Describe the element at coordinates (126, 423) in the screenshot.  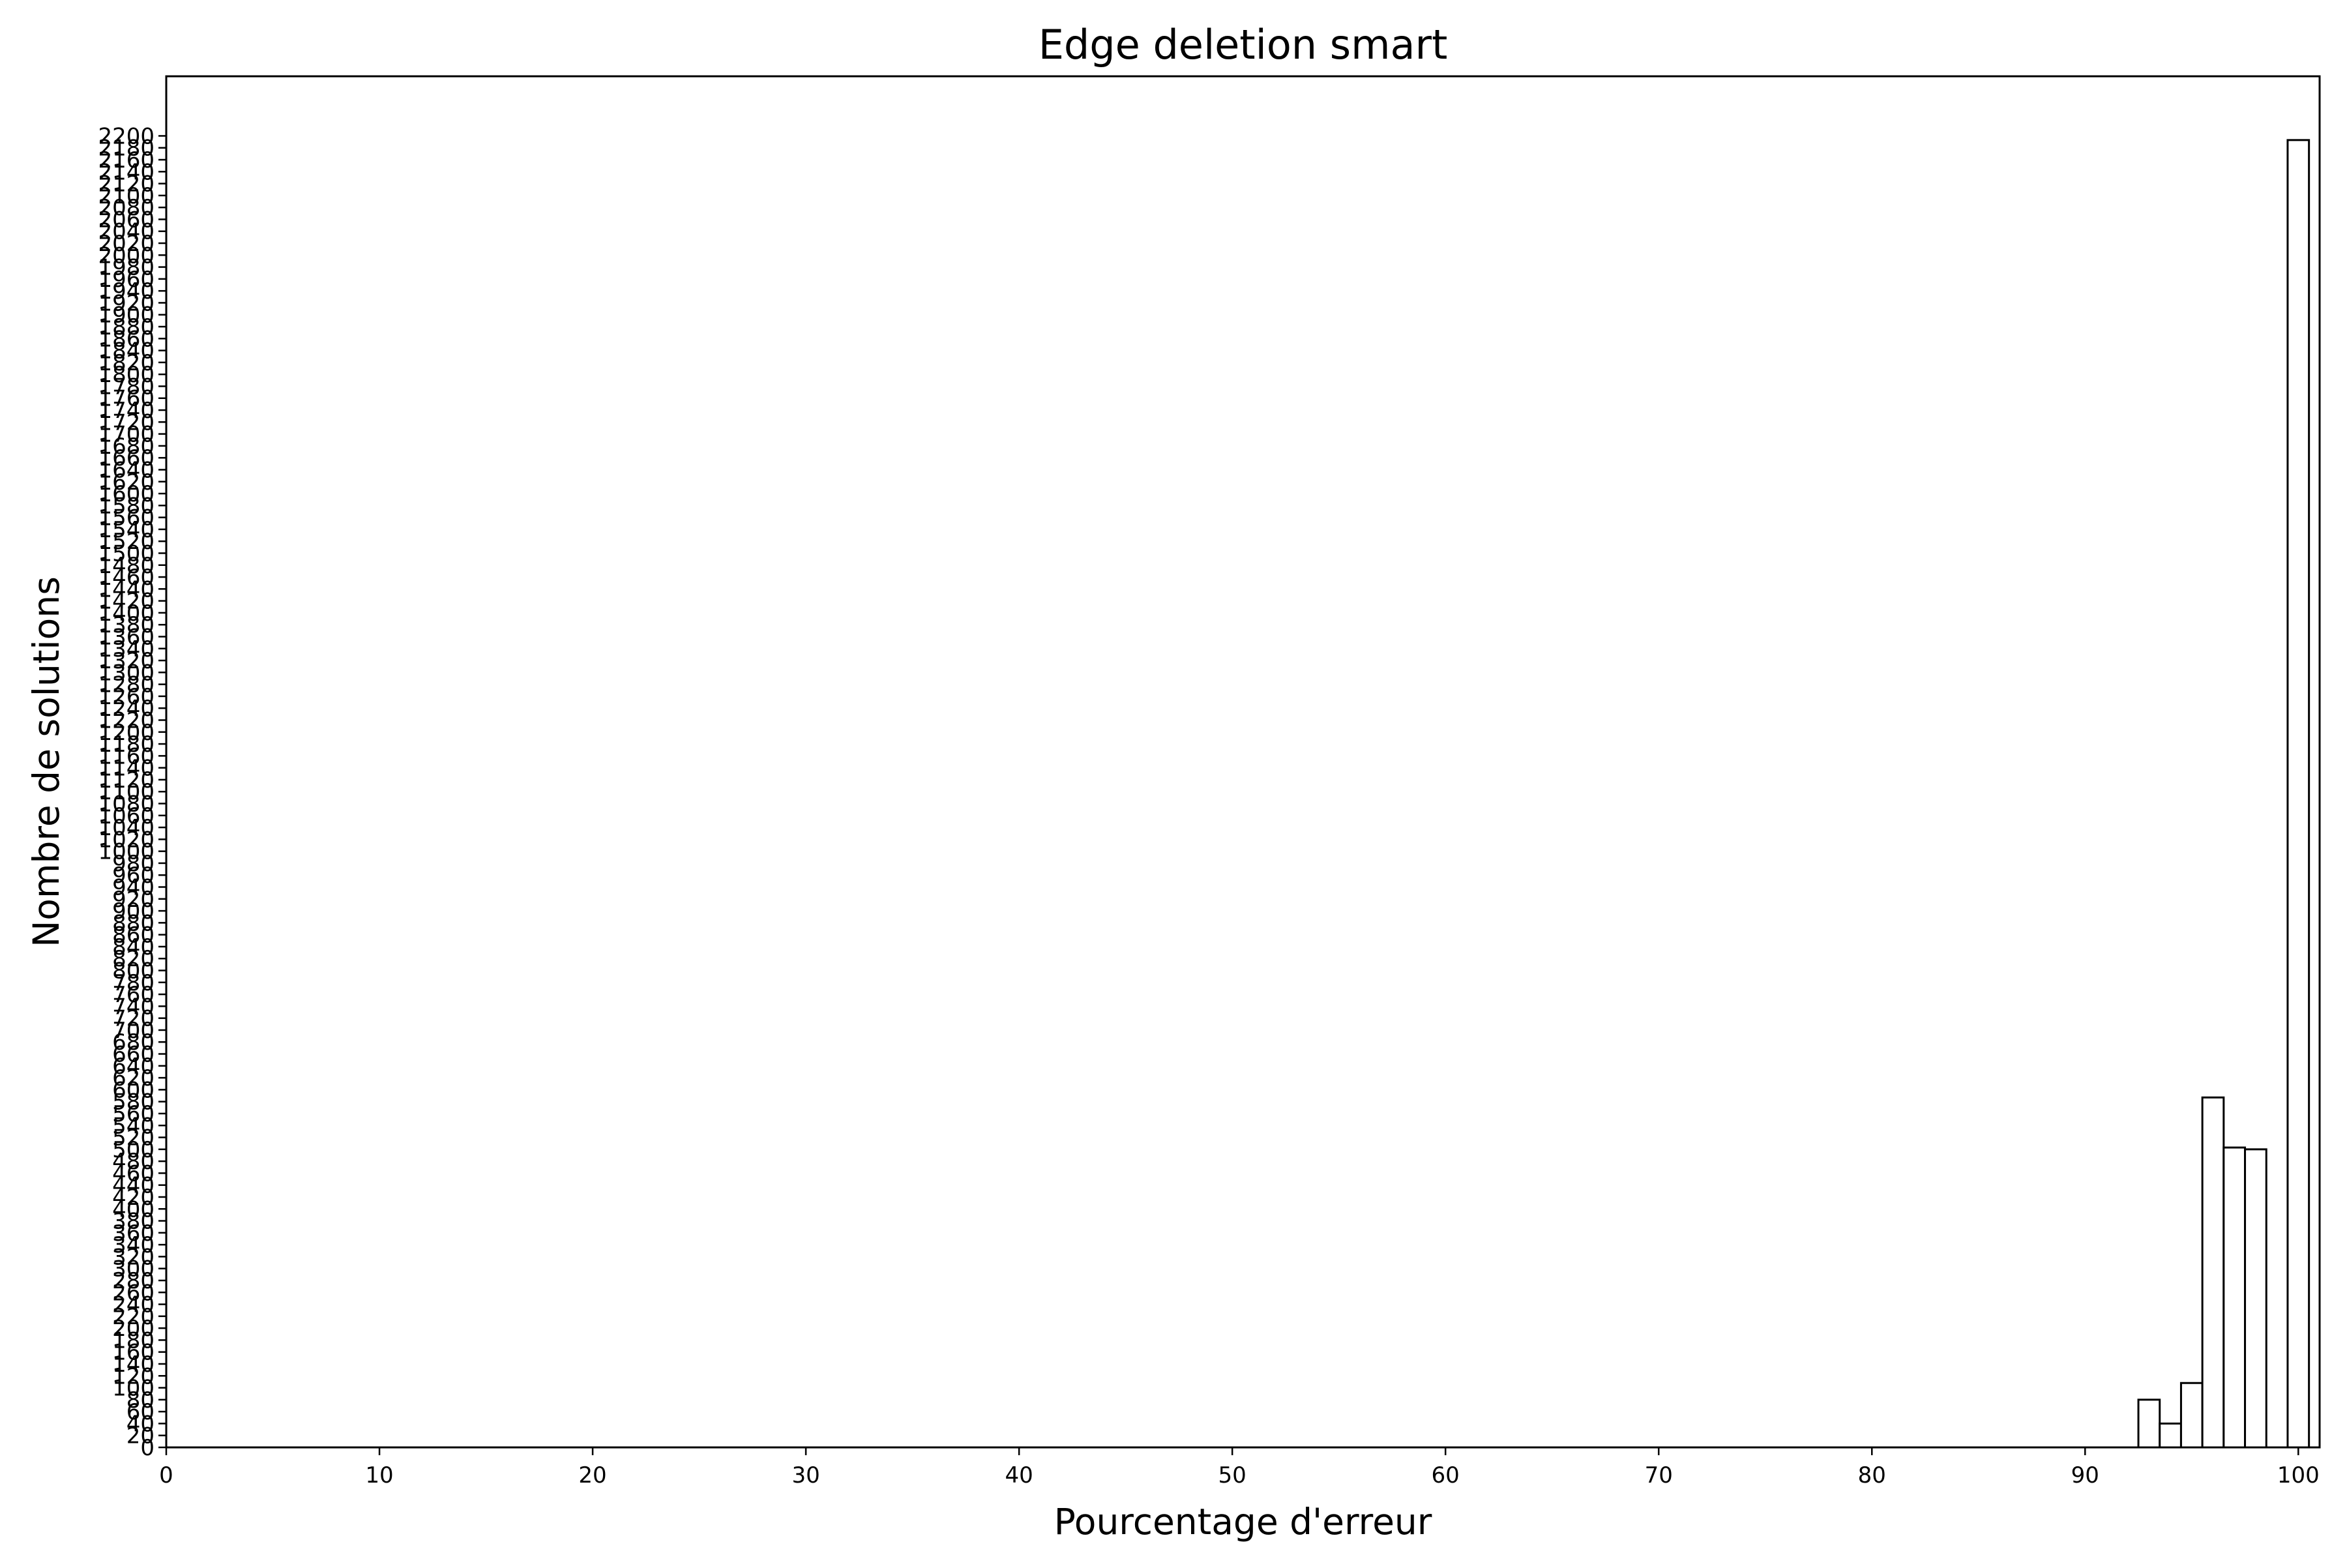
I see `y-tick-label: 1720` at that location.